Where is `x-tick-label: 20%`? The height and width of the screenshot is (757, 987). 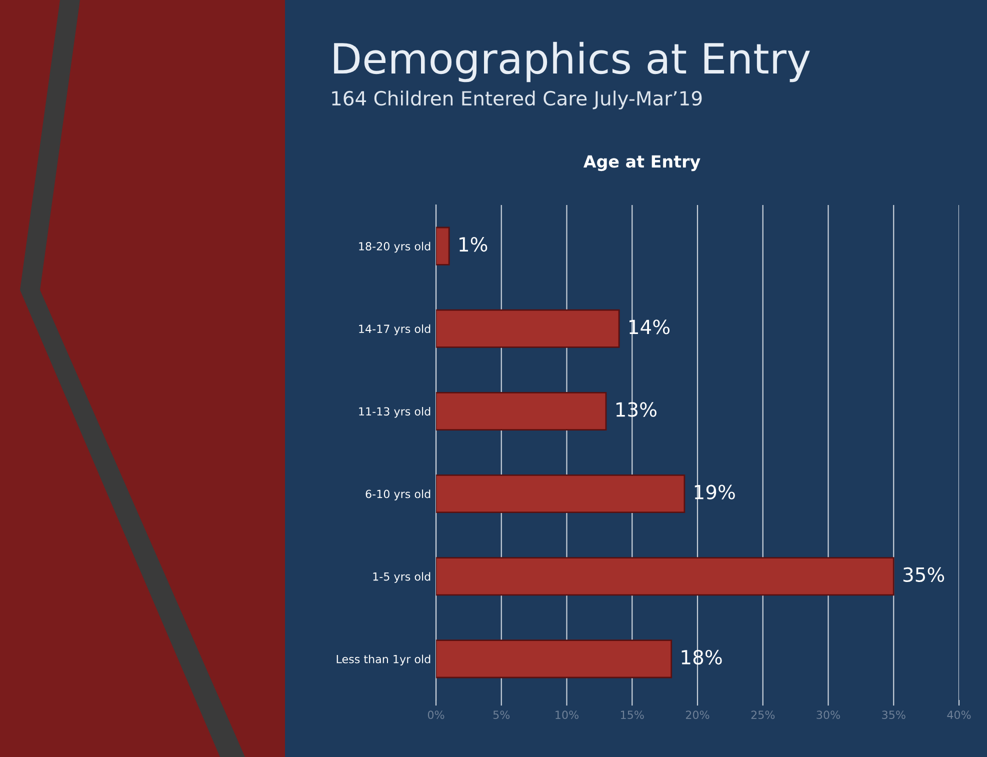 x-tick-label: 20% is located at coordinates (698, 715).